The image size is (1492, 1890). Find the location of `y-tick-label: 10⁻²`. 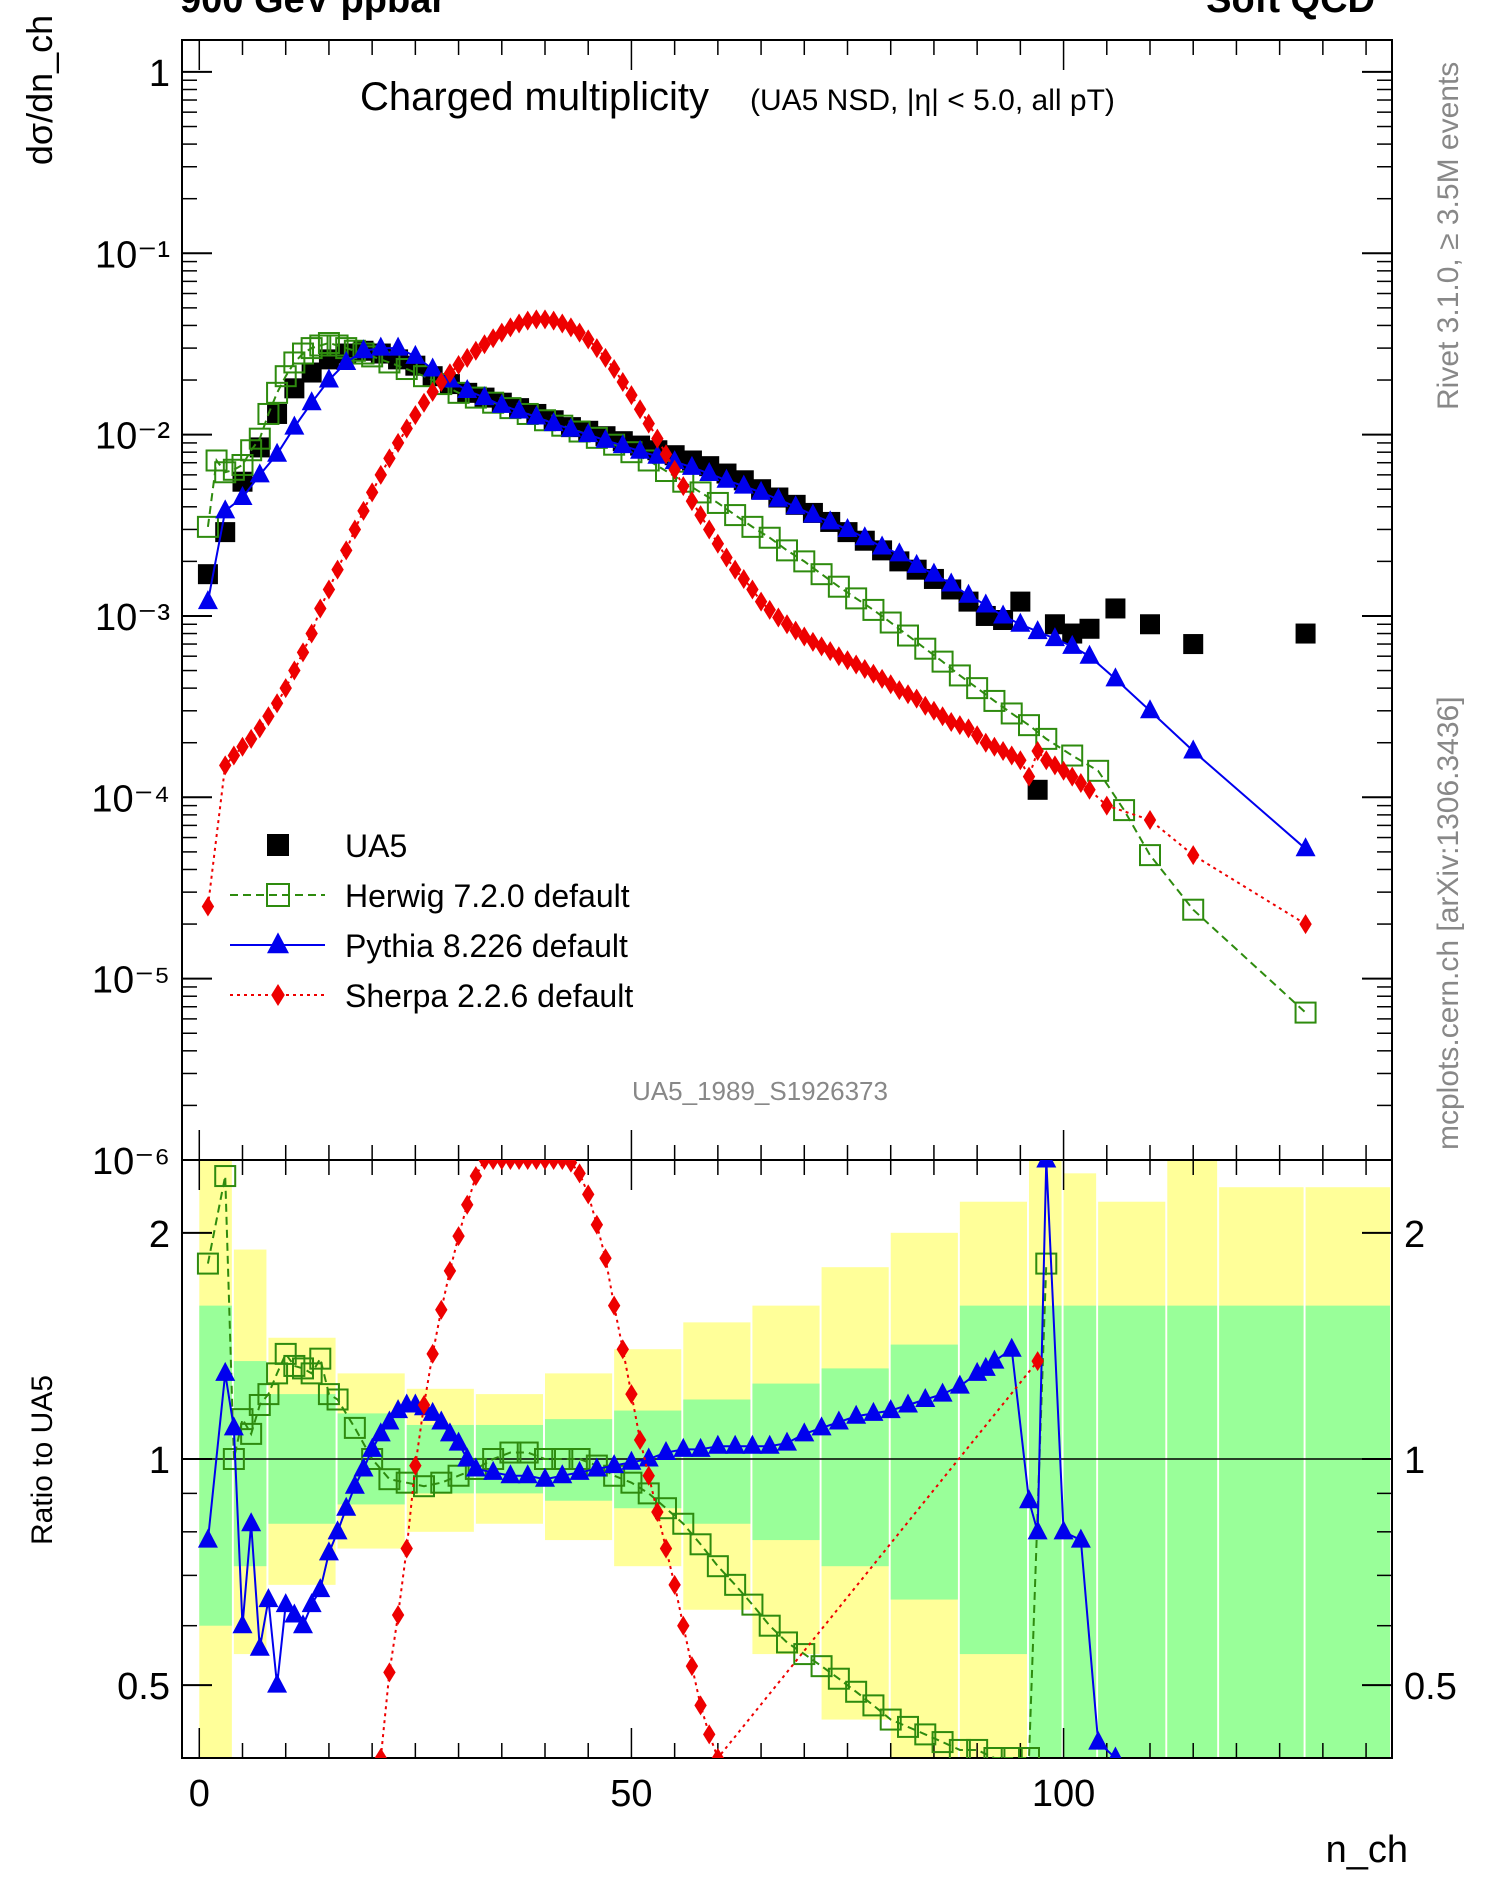

y-tick-label: 10⁻² is located at coordinates (132, 437).